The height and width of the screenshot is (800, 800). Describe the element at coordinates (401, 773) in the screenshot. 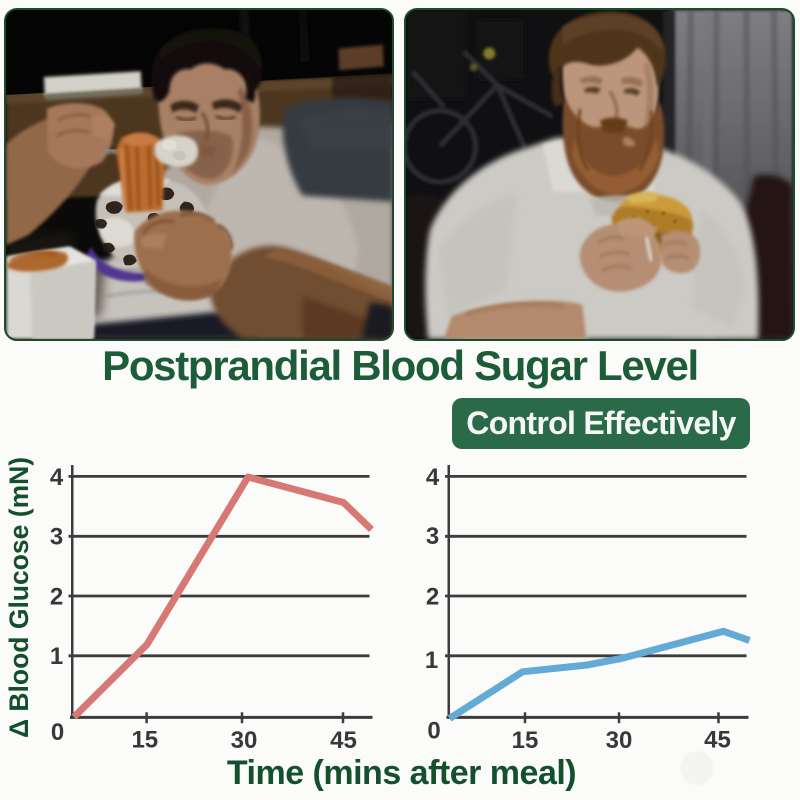

I see `svg-text: Time (mins after meal)` at that location.